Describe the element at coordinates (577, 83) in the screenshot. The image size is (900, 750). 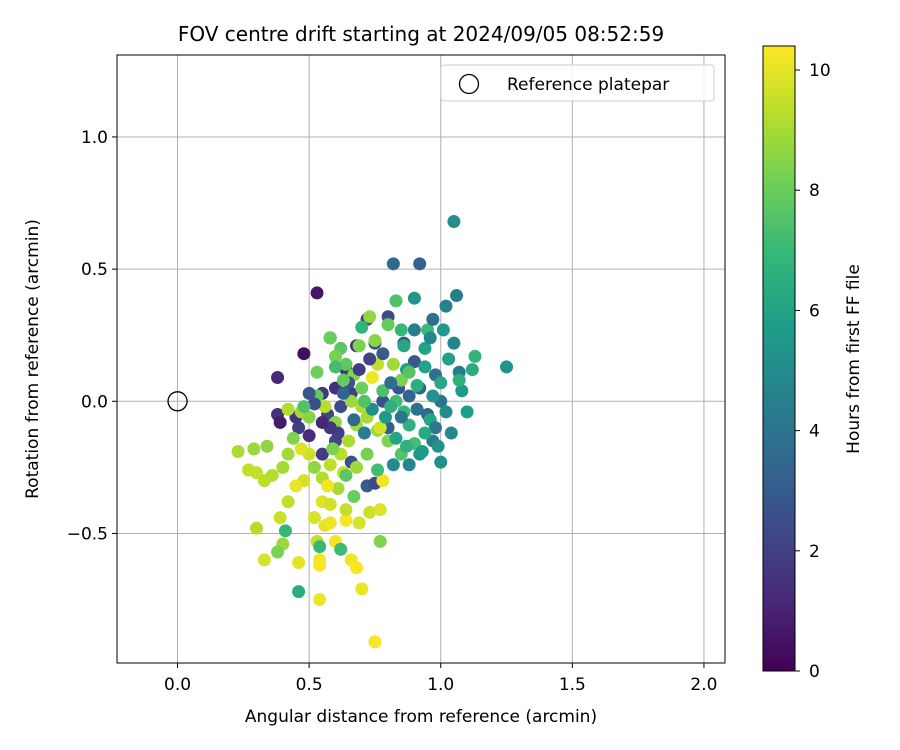
I see `legend-box` at that location.